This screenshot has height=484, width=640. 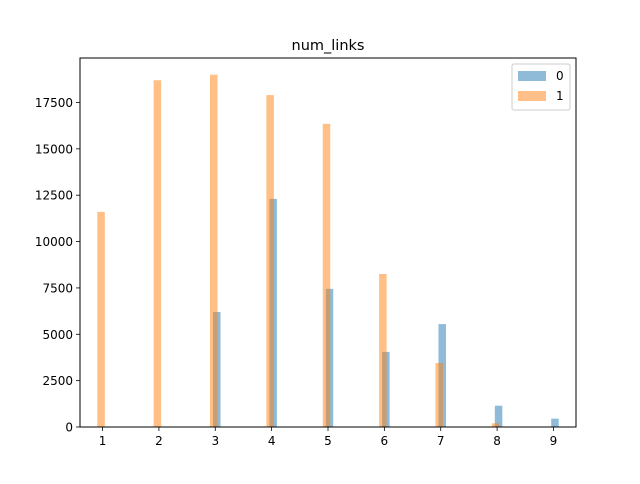 What do you see at coordinates (159, 441) in the screenshot?
I see `x-tick-label: 2` at bounding box center [159, 441].